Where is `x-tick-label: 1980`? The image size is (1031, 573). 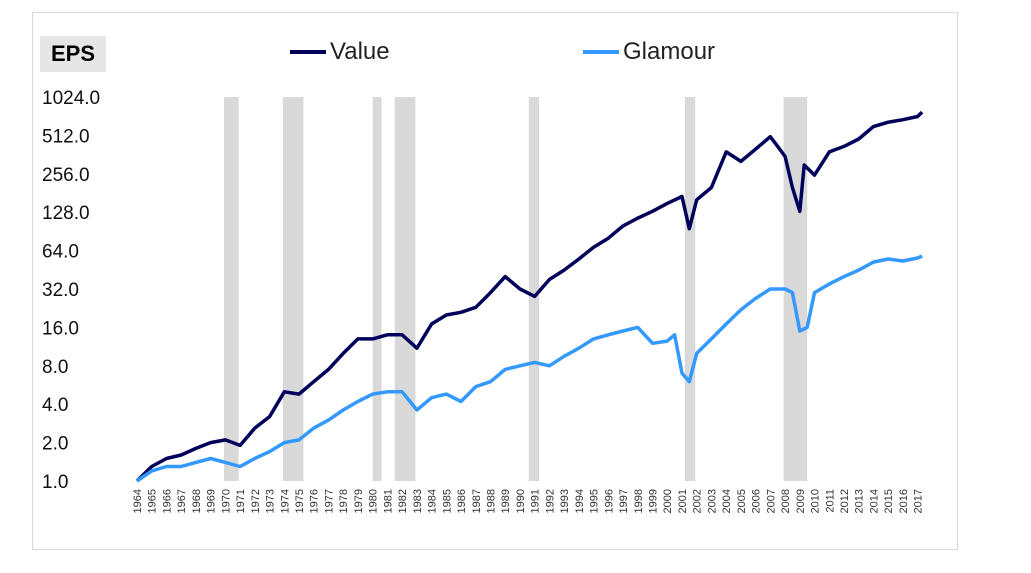
x-tick-label: 1980 is located at coordinates (374, 501).